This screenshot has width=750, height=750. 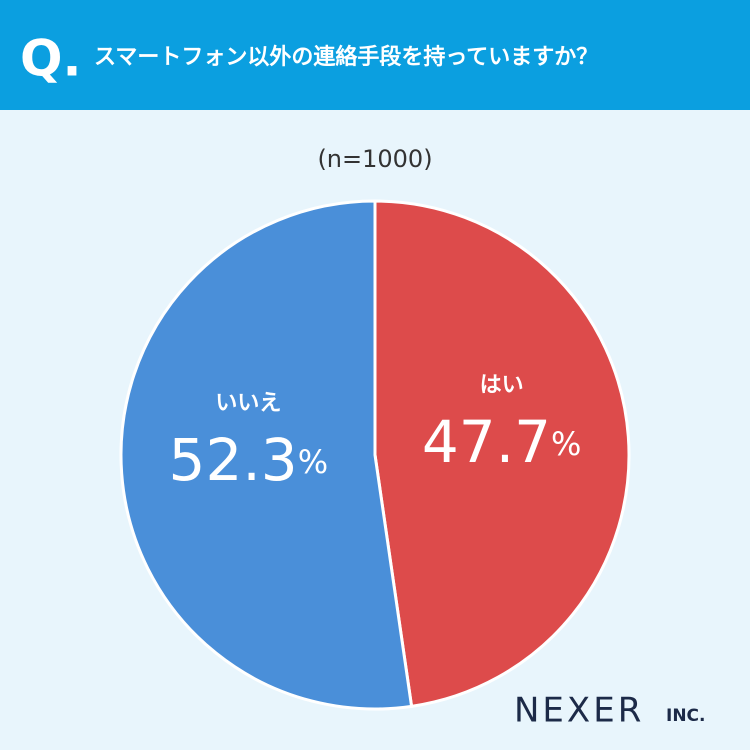 I want to click on slice-label: いいえ, so click(x=248, y=403).